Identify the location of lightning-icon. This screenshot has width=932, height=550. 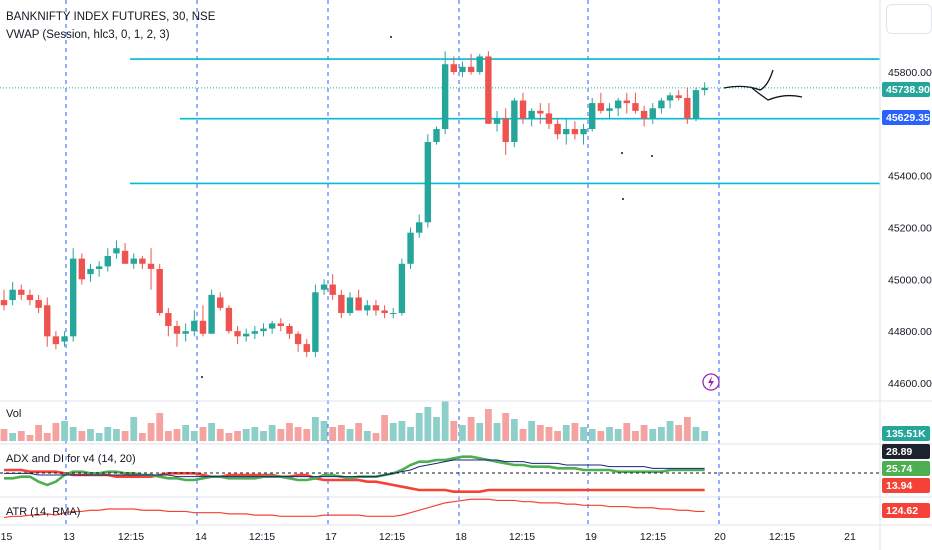
(711, 382).